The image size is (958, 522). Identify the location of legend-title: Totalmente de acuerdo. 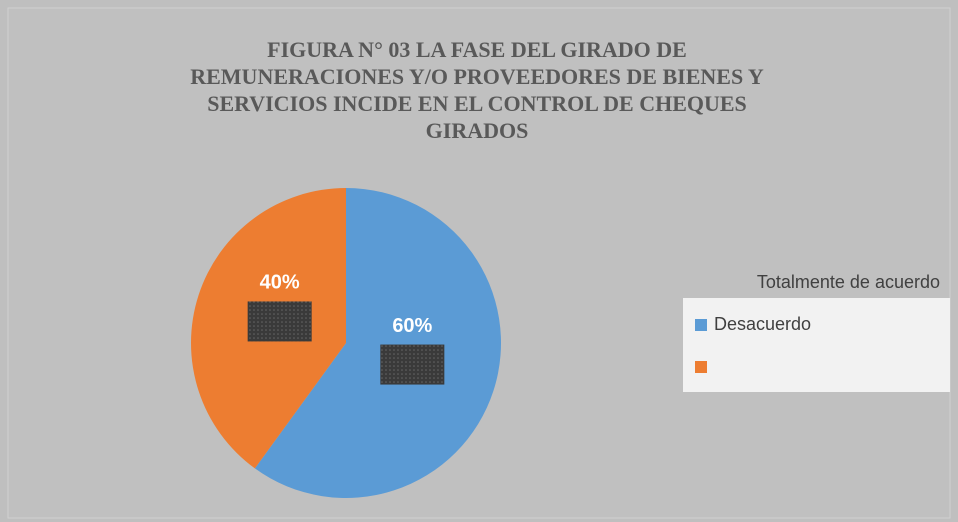
(848, 282).